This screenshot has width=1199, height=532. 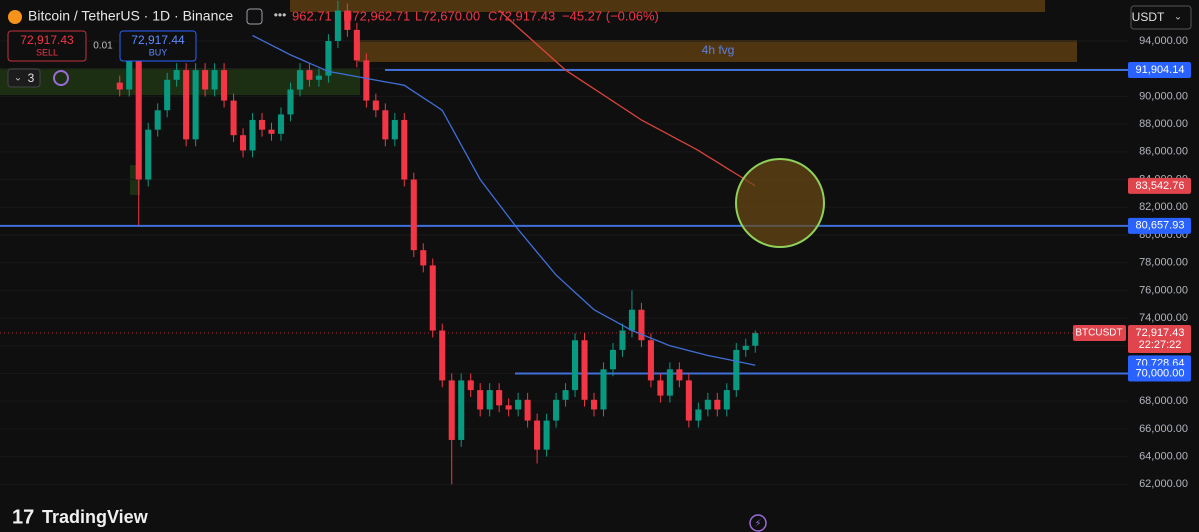 I want to click on alert-icon, so click(x=758, y=523).